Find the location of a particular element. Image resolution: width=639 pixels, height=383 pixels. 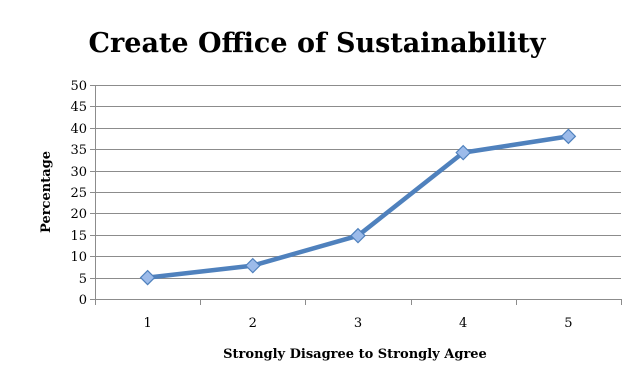

x-tick-label: 2 is located at coordinates (253, 323).